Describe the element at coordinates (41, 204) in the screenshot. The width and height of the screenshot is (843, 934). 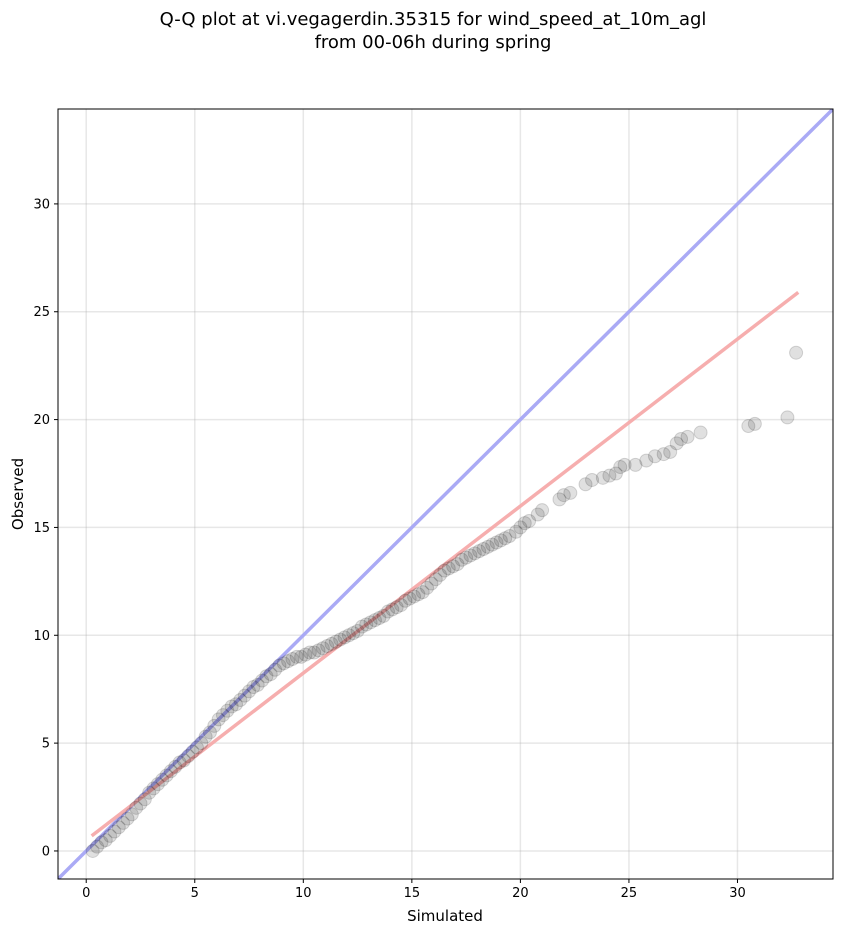
I see `y-tick-label: 30` at that location.